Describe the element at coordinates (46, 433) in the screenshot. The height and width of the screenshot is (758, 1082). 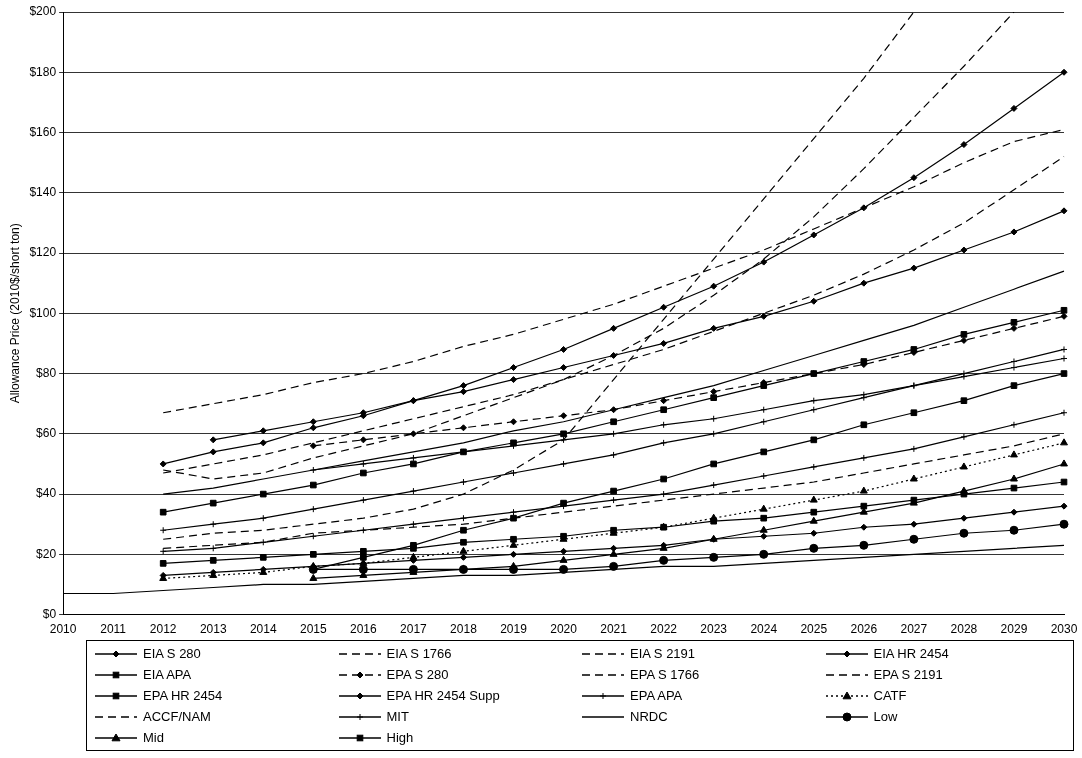
I see `y-tick-label: $60` at that location.